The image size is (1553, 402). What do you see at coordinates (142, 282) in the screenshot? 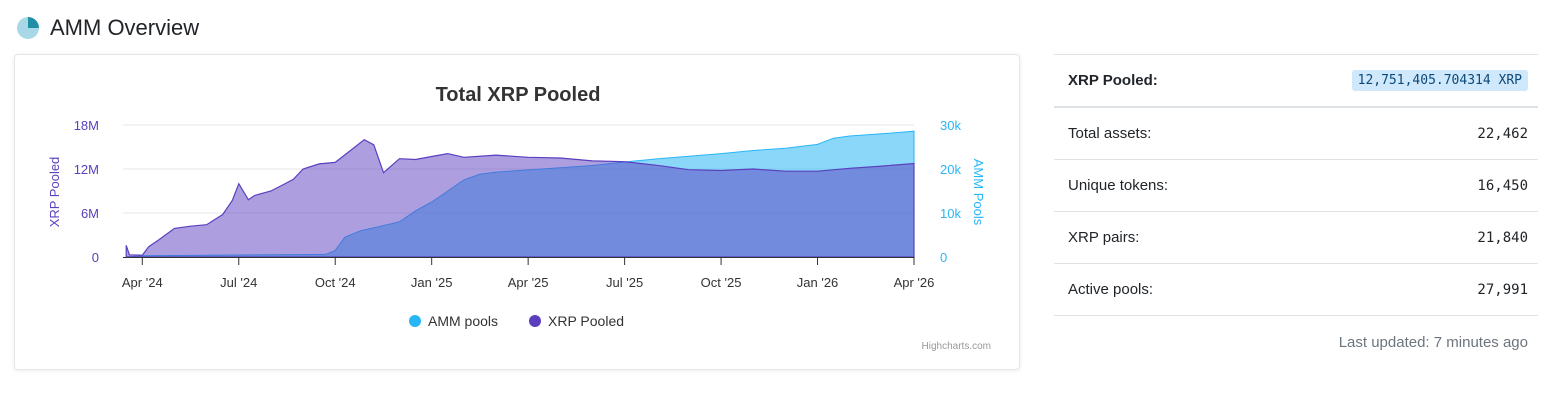
I see `x-tick-label: Apr '24` at bounding box center [142, 282].